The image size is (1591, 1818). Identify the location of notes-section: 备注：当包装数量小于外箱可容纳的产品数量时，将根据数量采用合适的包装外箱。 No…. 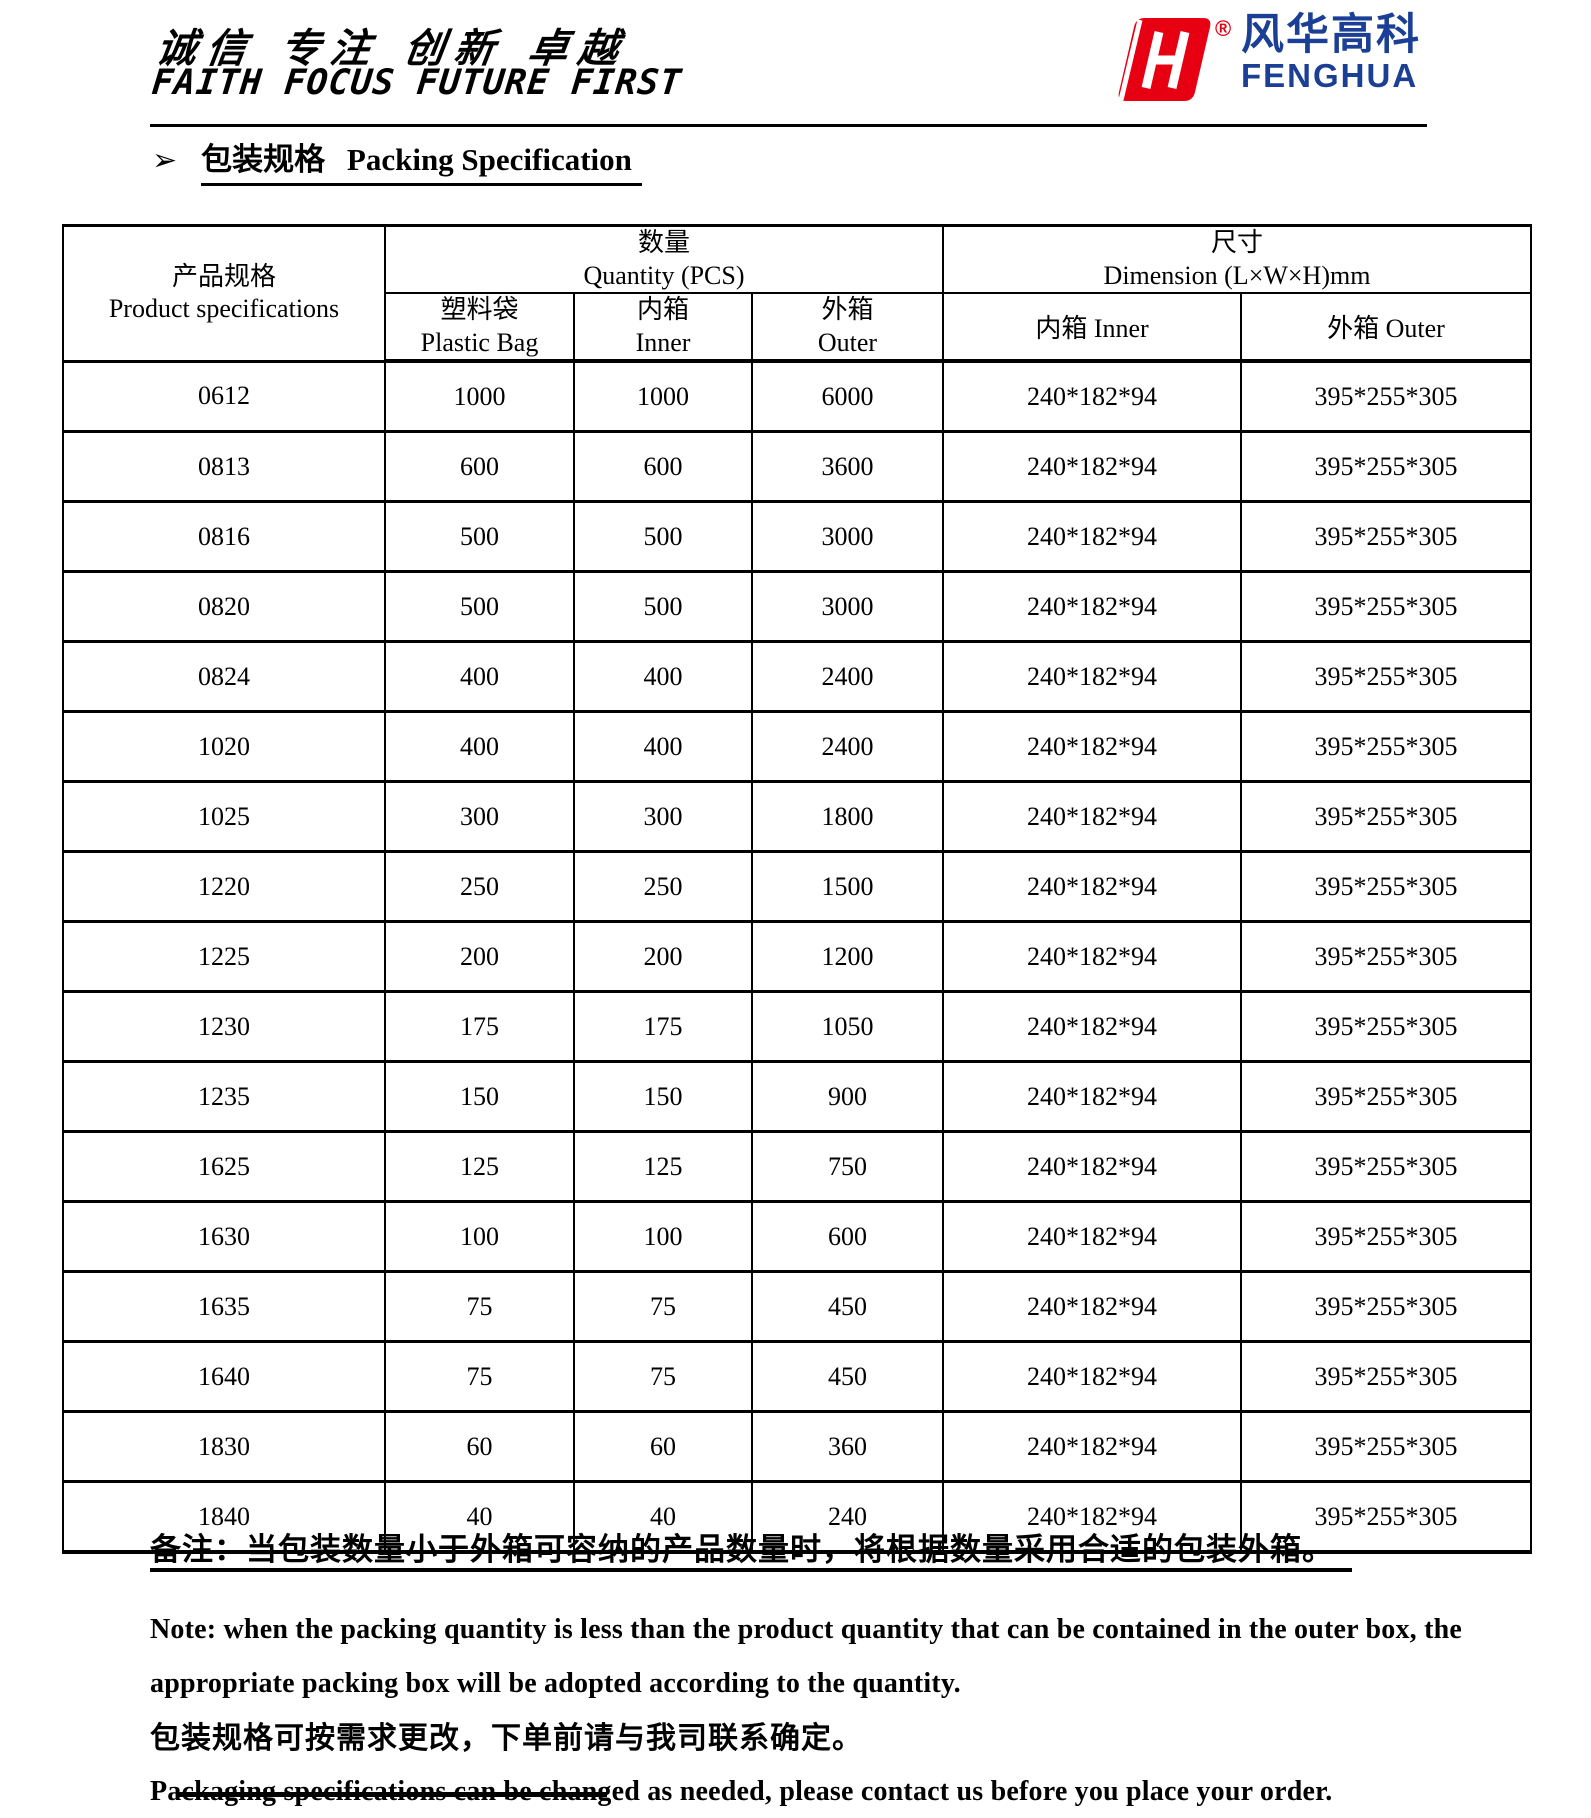
(815, 1676).